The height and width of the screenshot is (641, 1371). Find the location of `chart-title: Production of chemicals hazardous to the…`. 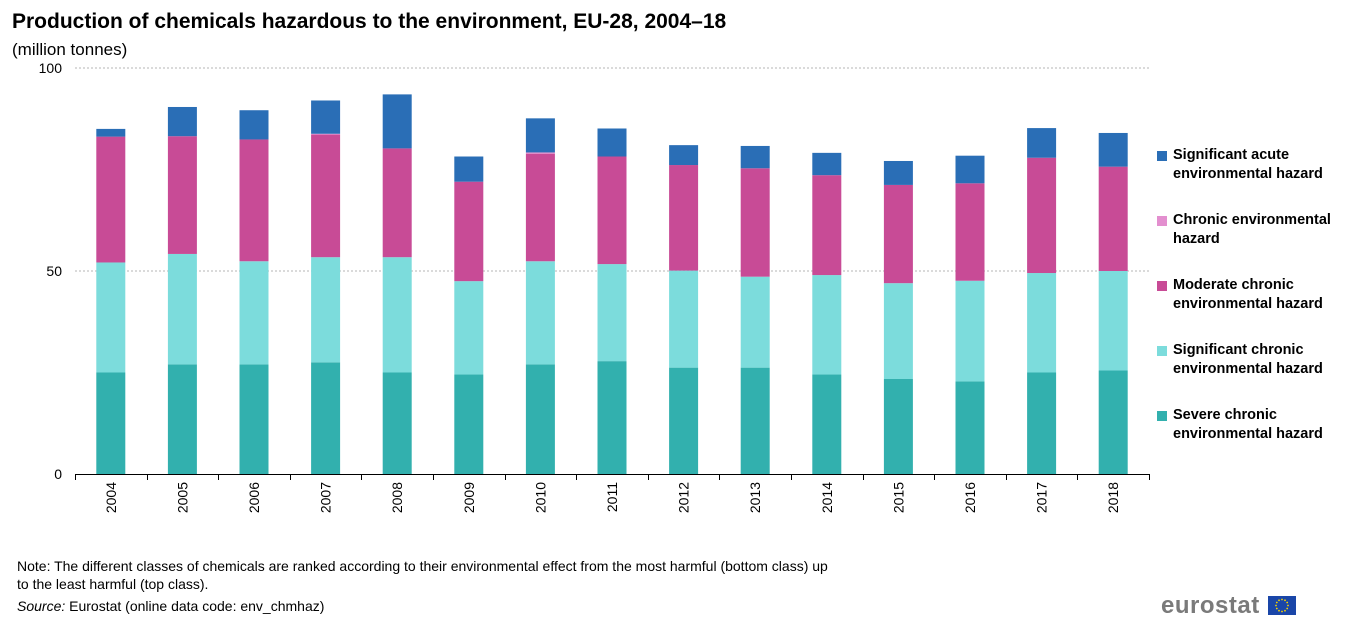

chart-title: Production of chemicals hazardous to the… is located at coordinates (369, 21).